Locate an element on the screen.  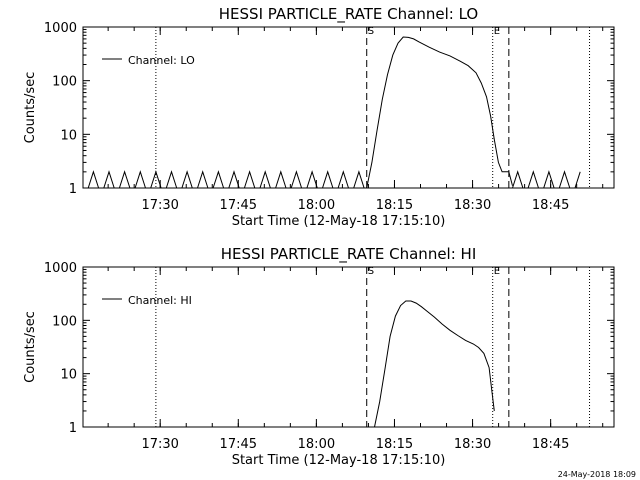
legend-label: Channel: LO is located at coordinates (161, 60).